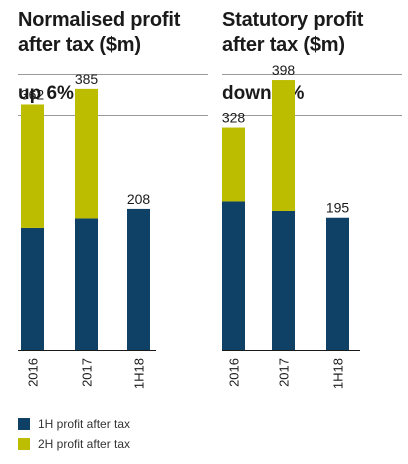 This screenshot has width=408, height=464. What do you see at coordinates (338, 208) in the screenshot?
I see `total-label-1h18: 195` at bounding box center [338, 208].